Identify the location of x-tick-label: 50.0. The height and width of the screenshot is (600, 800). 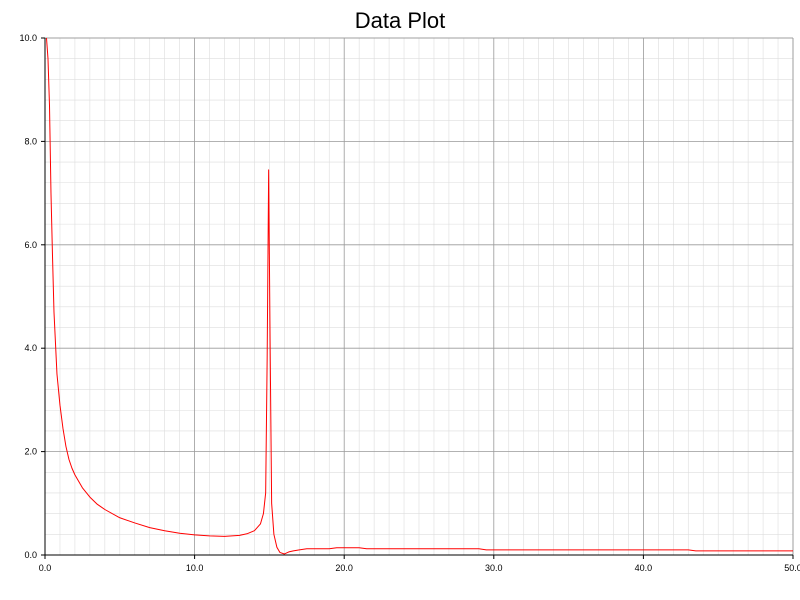
(792, 568).